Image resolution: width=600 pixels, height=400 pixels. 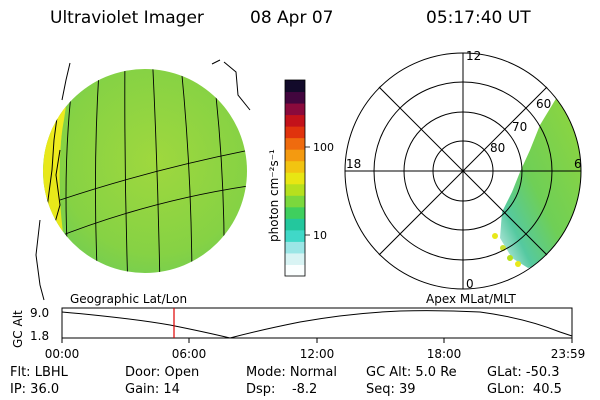 I want to click on door-info: Door: Open, so click(x=162, y=372).